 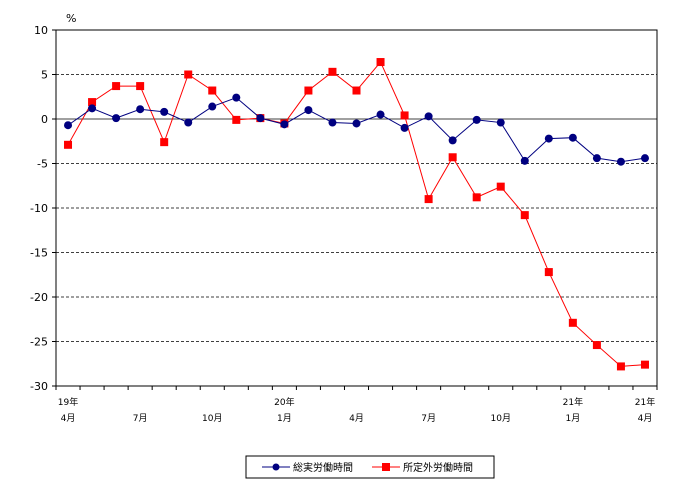 I want to click on legend: 総実労働時間 所定外労働時間, so click(x=370, y=467).